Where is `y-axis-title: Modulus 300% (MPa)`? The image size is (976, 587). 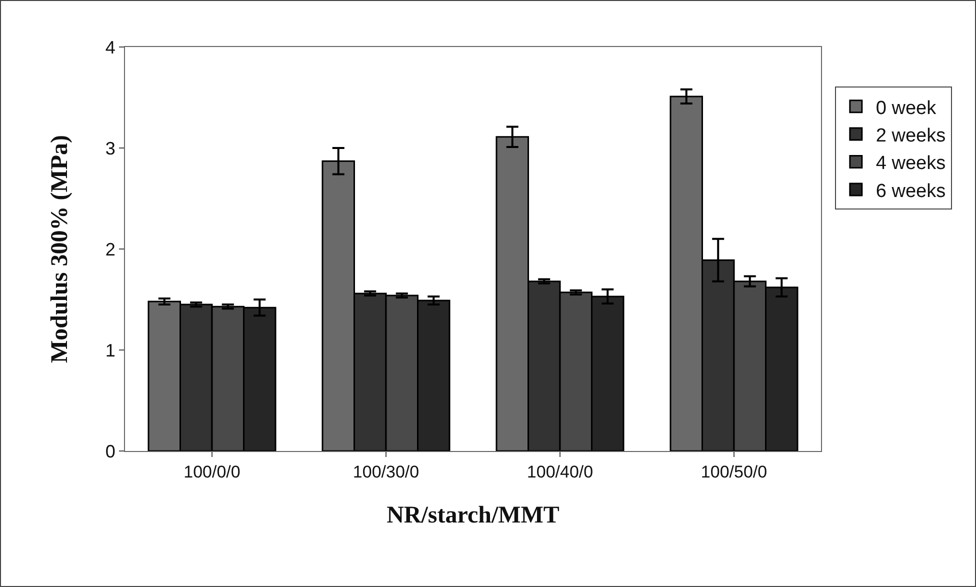 y-axis-title: Modulus 300% (MPa) is located at coordinates (60, 249).